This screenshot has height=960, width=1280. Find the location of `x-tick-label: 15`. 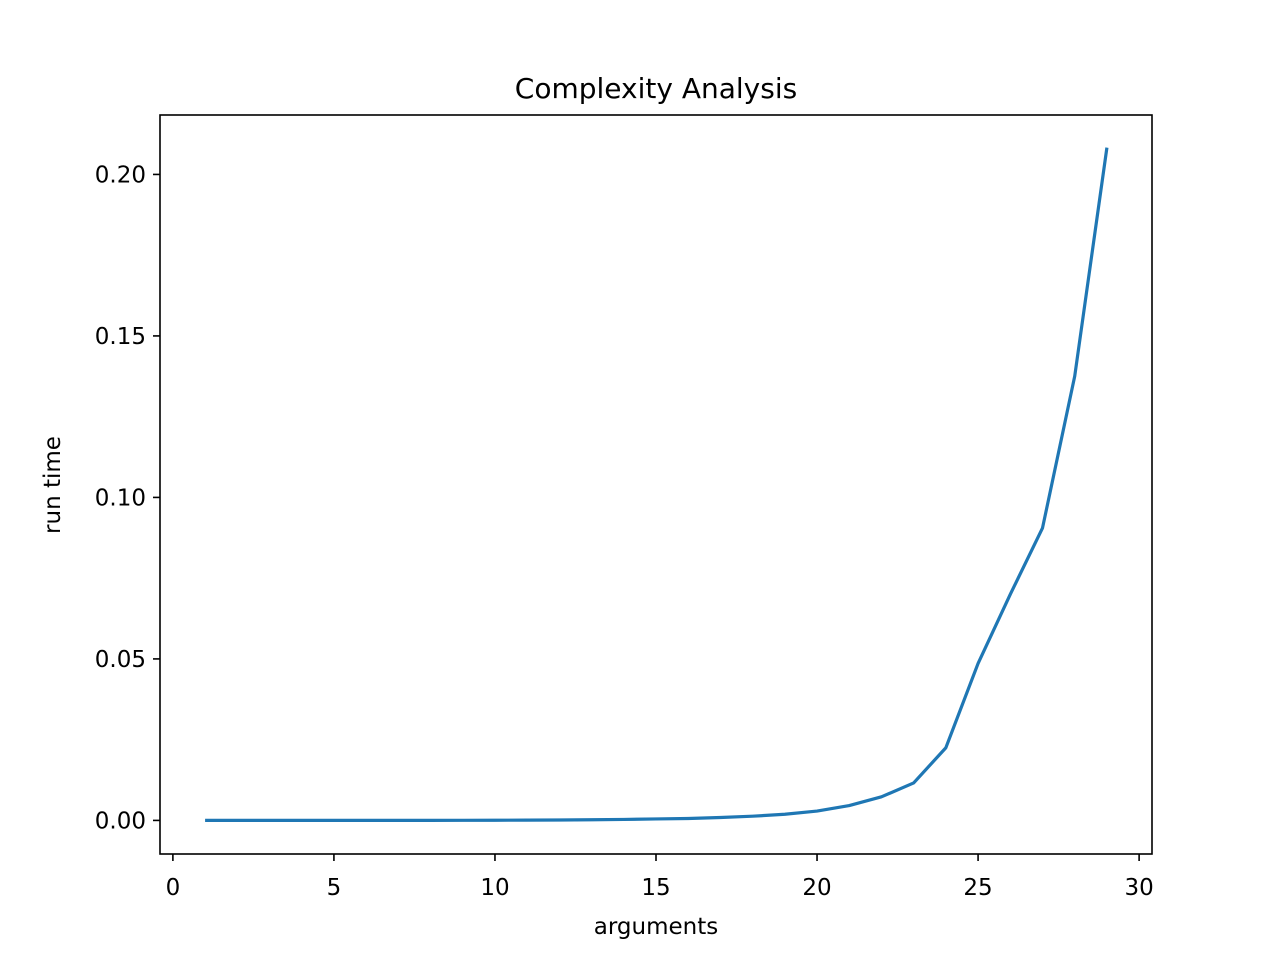

x-tick-label: 15 is located at coordinates (655, 888).